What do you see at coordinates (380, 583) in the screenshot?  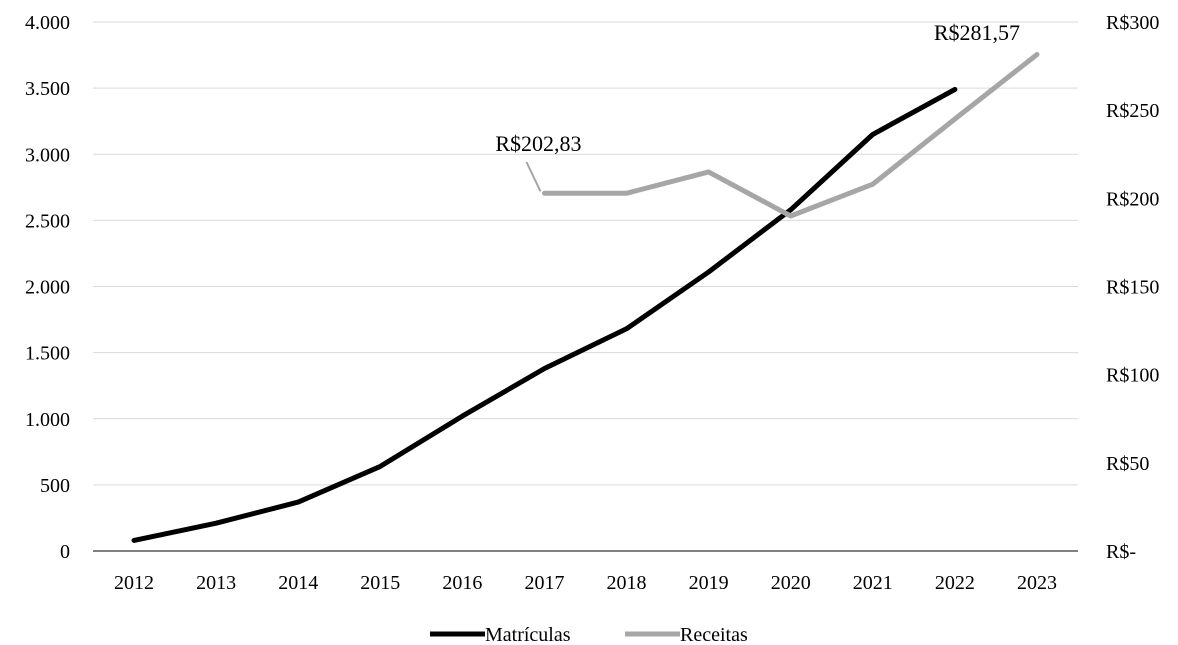 I see `x-tick-label: 2015` at bounding box center [380, 583].